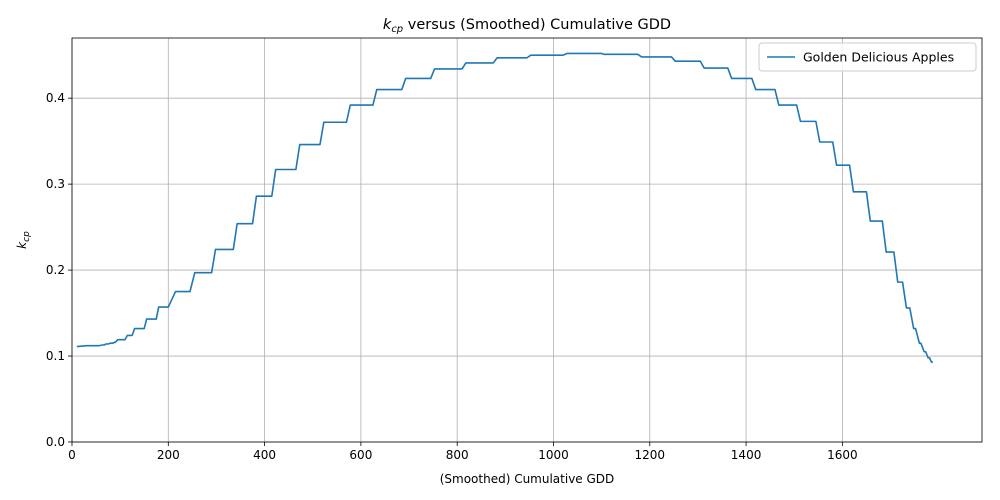 This screenshot has height=500, width=1000. What do you see at coordinates (360, 455) in the screenshot?
I see `x-tick-label: 600` at bounding box center [360, 455].